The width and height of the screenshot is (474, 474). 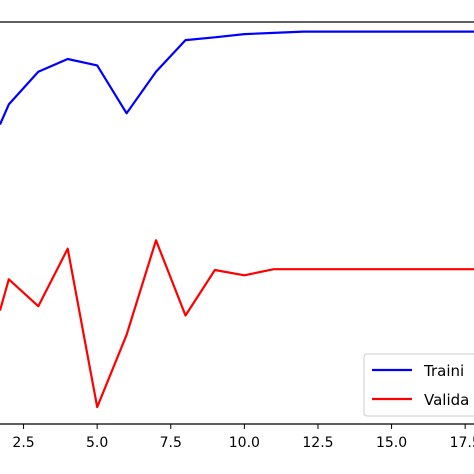 I want to click on x-tick-label: 17.5, so click(x=462, y=443).